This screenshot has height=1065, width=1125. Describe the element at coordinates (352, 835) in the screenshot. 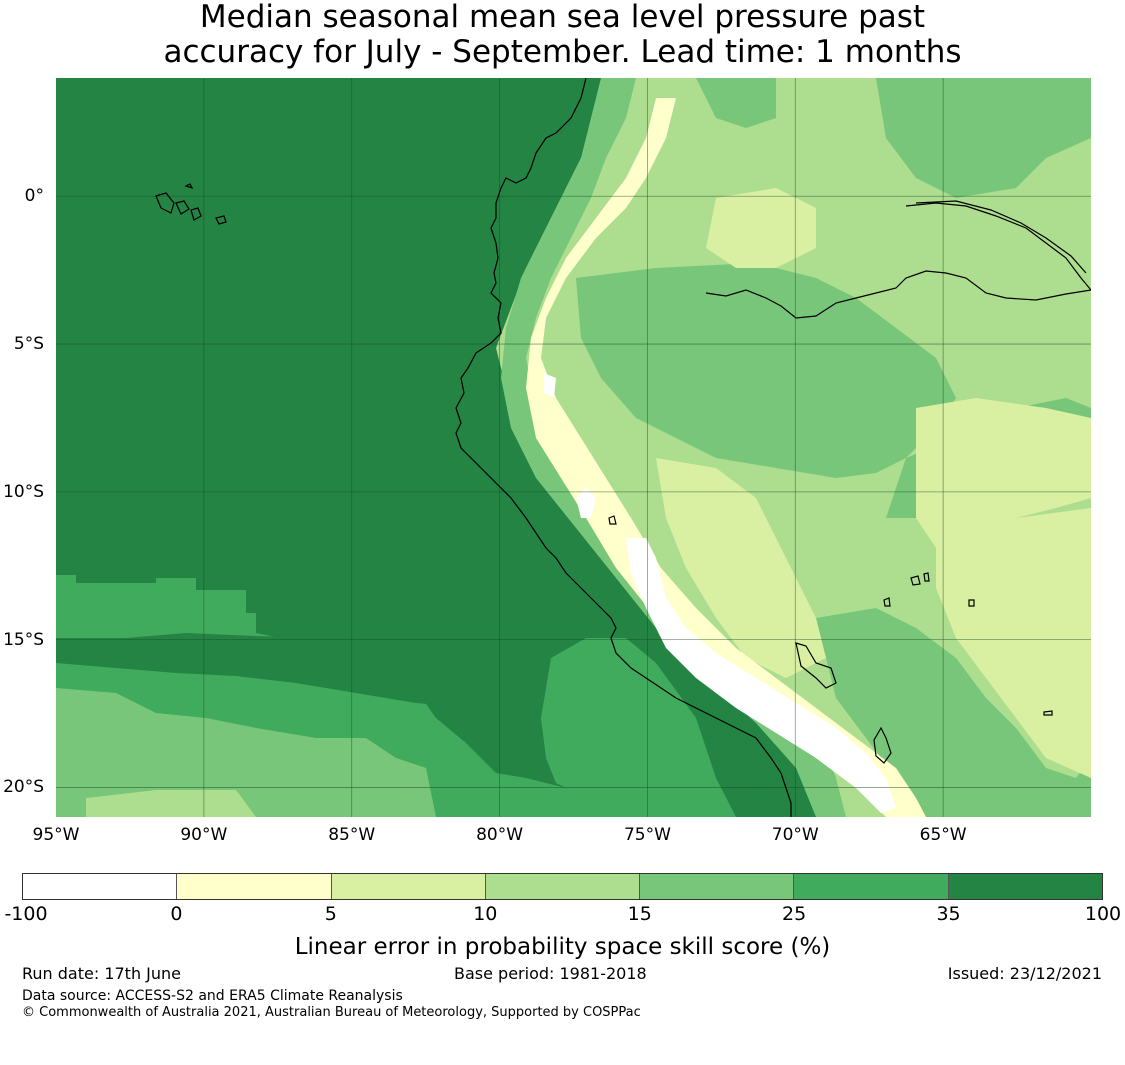

I see `lon-label: 85°W` at that location.